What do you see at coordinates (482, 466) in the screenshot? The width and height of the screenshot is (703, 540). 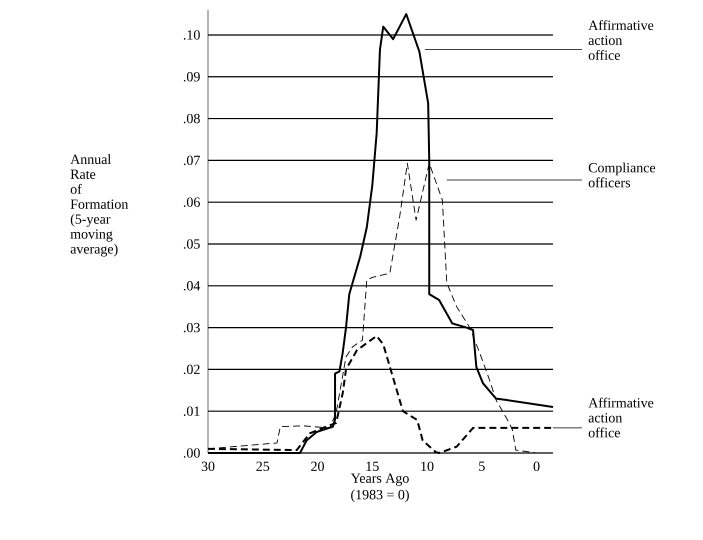 I see `x-tick-label: 5` at bounding box center [482, 466].